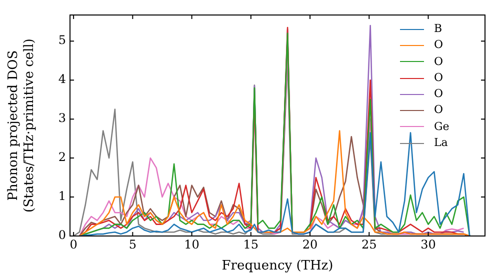 This screenshot has width=500, height=280. What do you see at coordinates (62, 157) in the screenshot?
I see `y-tick-label: 2` at bounding box center [62, 157].